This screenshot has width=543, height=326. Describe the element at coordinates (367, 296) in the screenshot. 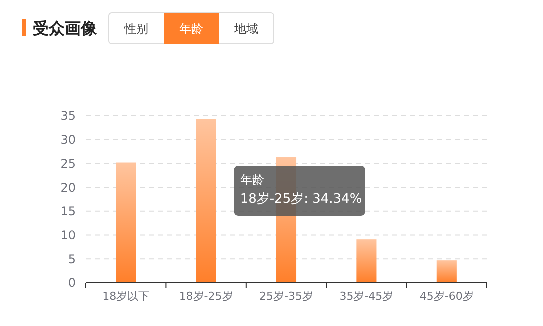

I see `x-tick-label: 35岁-45岁` at that location.